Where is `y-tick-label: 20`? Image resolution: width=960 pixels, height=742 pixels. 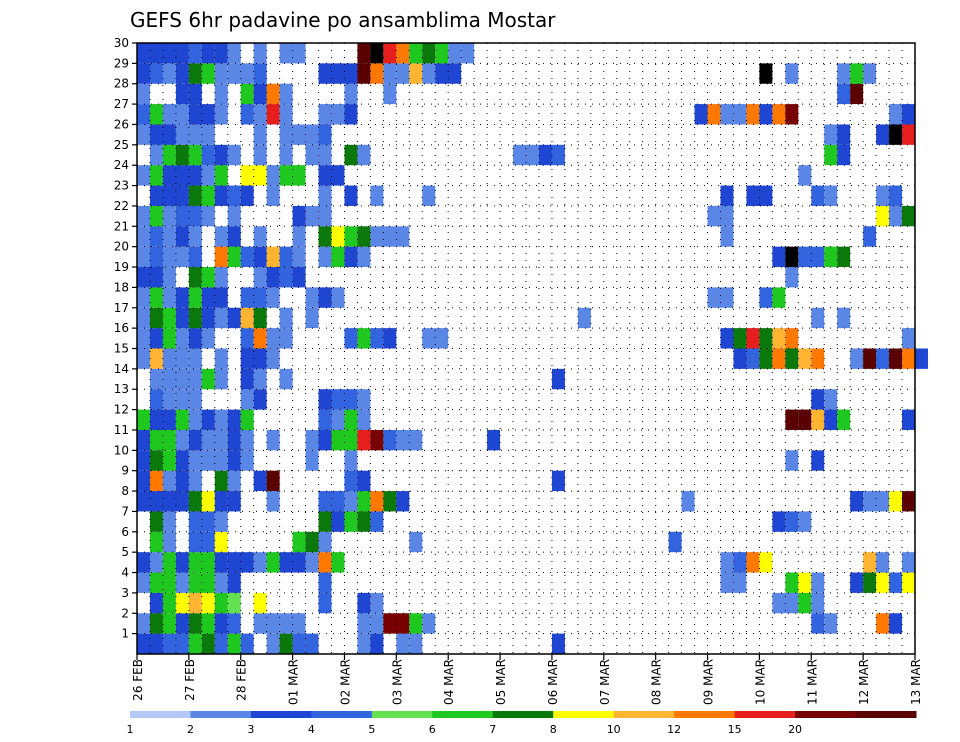 y-tick-label: 20 is located at coordinates (121, 247).